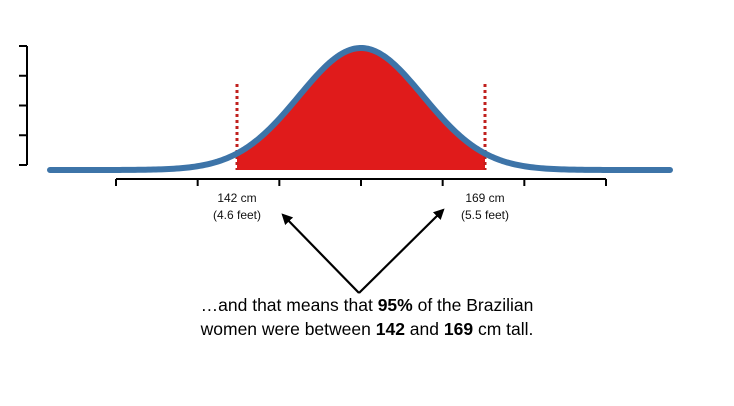 The width and height of the screenshot is (734, 406). What do you see at coordinates (458, 329) in the screenshot?
I see `caption-high-value: 169` at bounding box center [458, 329].